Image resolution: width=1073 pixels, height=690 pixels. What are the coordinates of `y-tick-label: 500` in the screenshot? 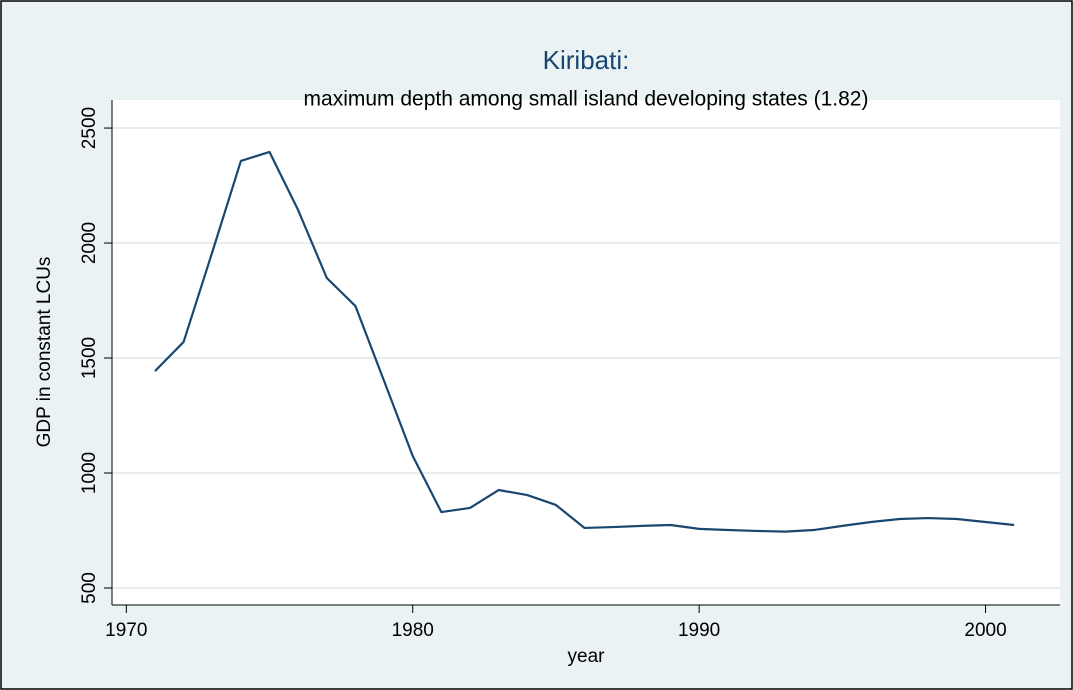 It's located at (89, 588).